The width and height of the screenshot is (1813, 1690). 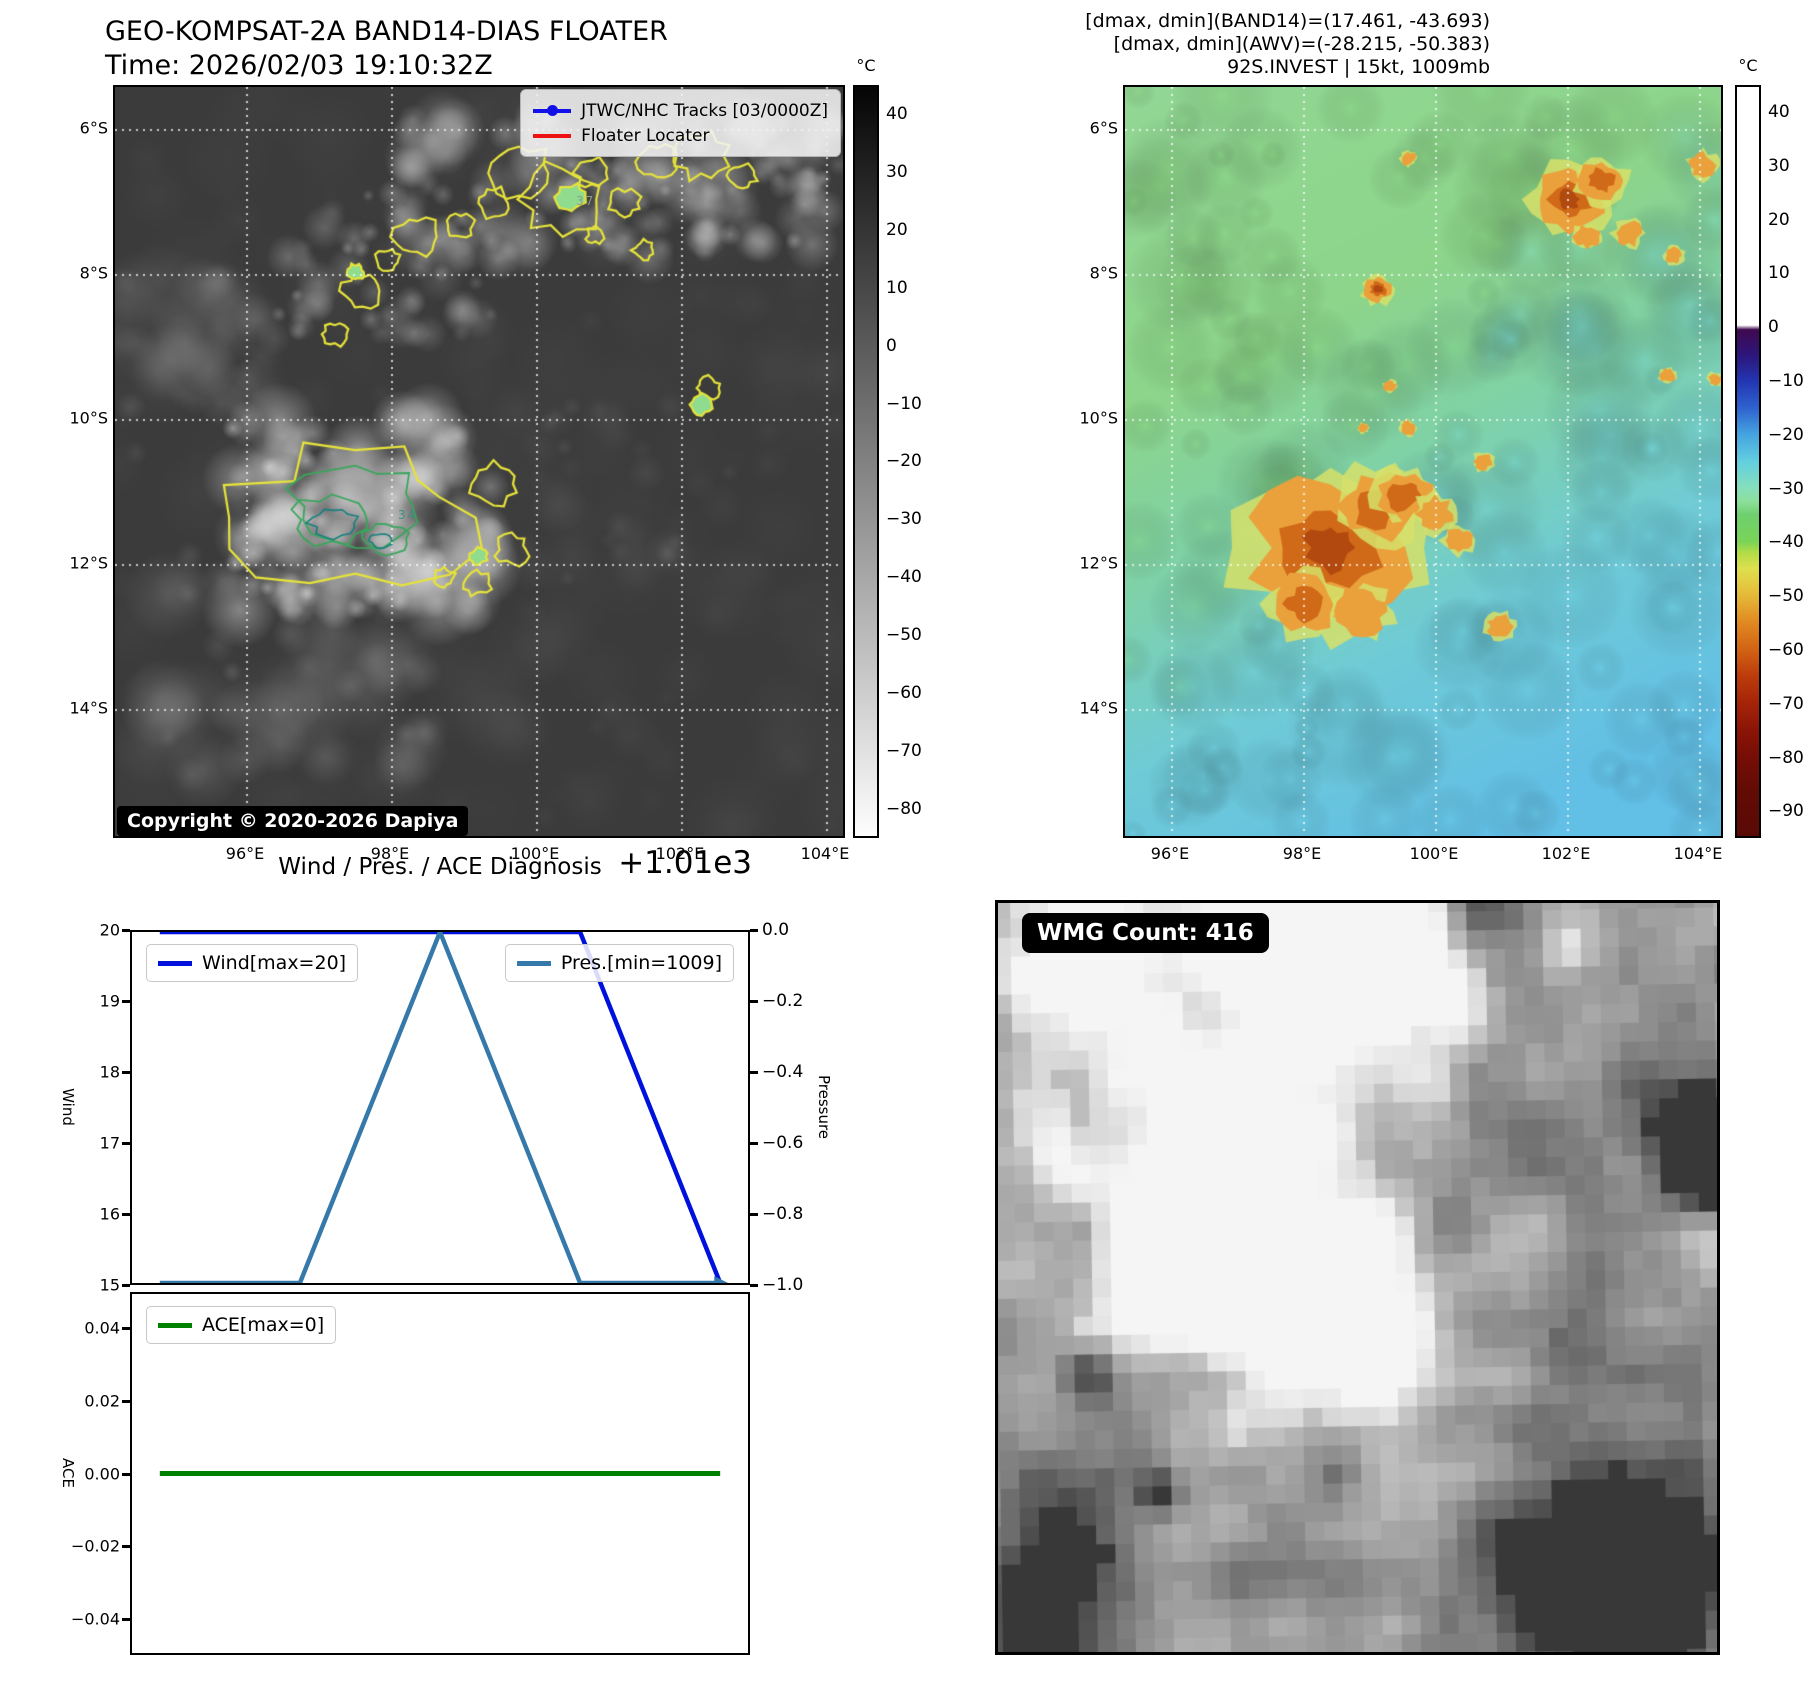 What do you see at coordinates (904, 808) in the screenshot?
I see `band14-colorbar-tick: −80` at bounding box center [904, 808].